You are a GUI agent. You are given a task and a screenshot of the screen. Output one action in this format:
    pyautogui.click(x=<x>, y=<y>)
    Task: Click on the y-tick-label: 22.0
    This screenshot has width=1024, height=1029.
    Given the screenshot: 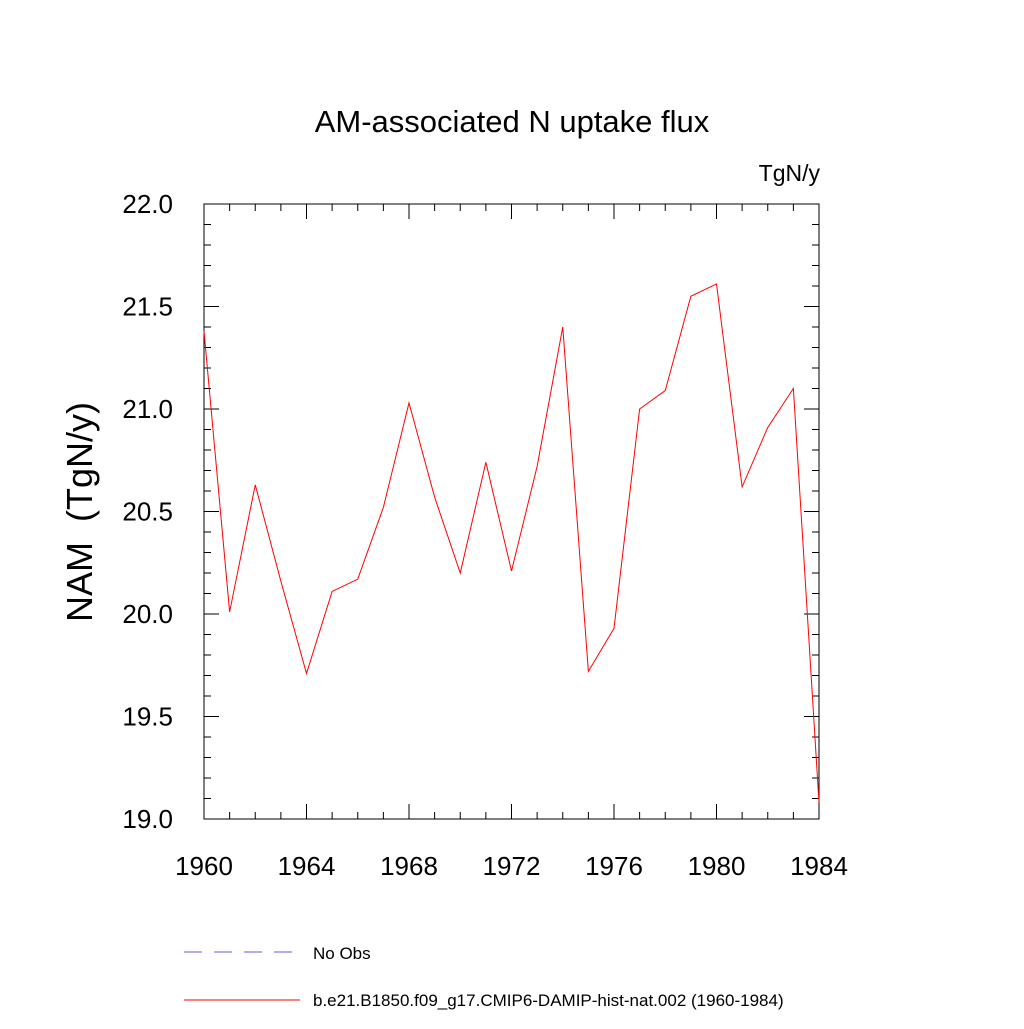 What is the action you would take?
    pyautogui.click(x=147, y=204)
    